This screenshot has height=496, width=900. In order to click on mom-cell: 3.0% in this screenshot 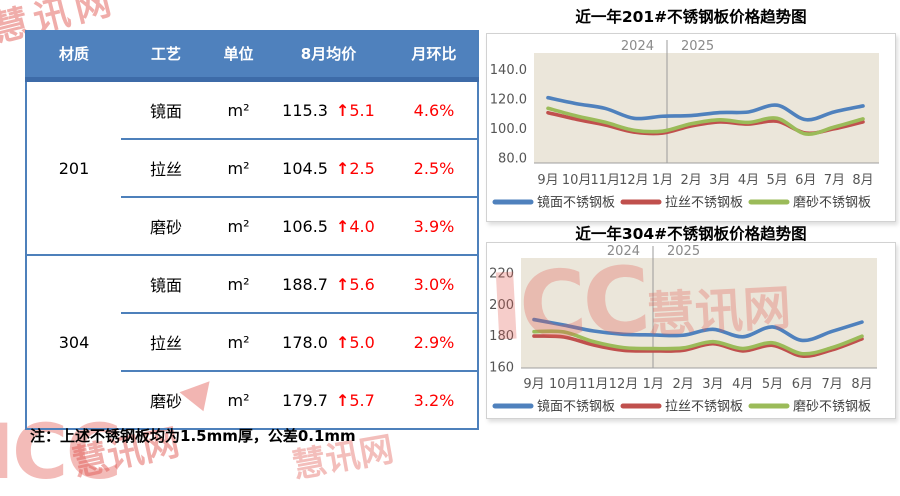, I will do `click(434, 283)`.